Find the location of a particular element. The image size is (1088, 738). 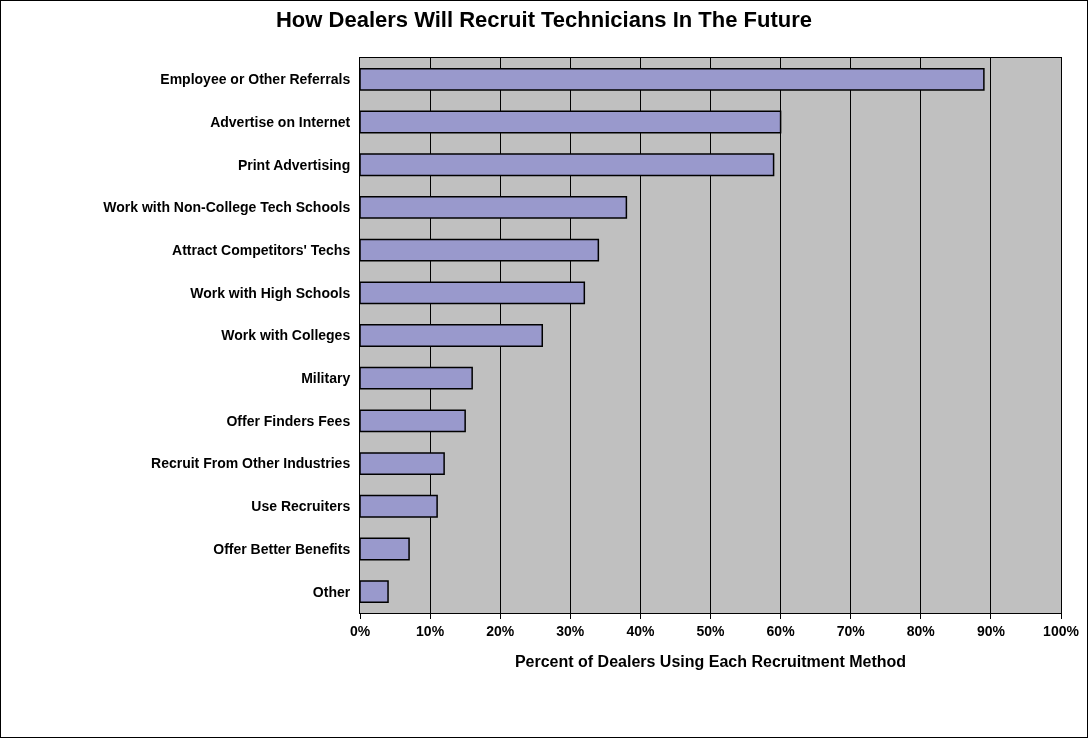

y-tick-label: Offer Finders Fees is located at coordinates (288, 420).